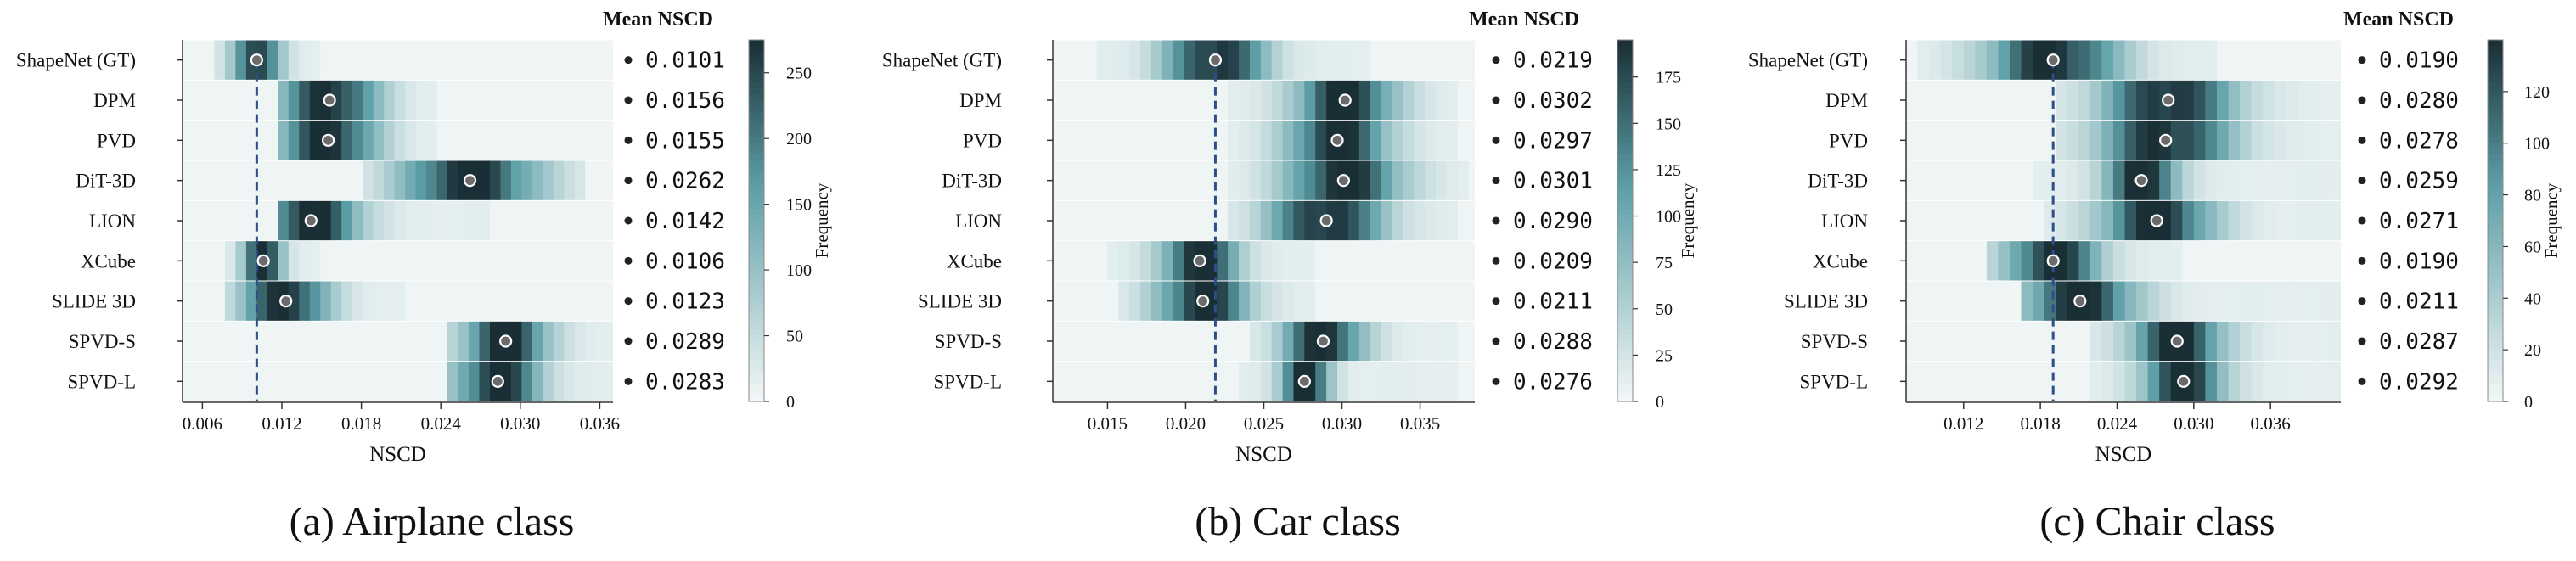 The image size is (2576, 561). Describe the element at coordinates (968, 341) in the screenshot. I see `method-label: SPVD-S` at that location.